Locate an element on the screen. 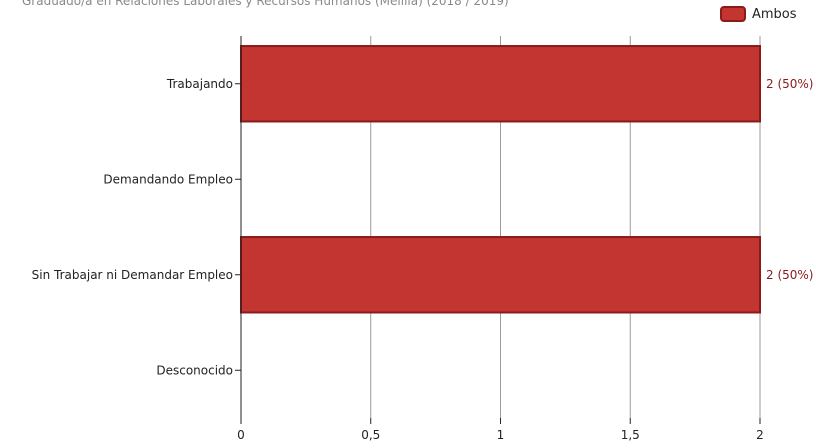 The width and height of the screenshot is (816, 448). legend: Ambos is located at coordinates (758, 14).